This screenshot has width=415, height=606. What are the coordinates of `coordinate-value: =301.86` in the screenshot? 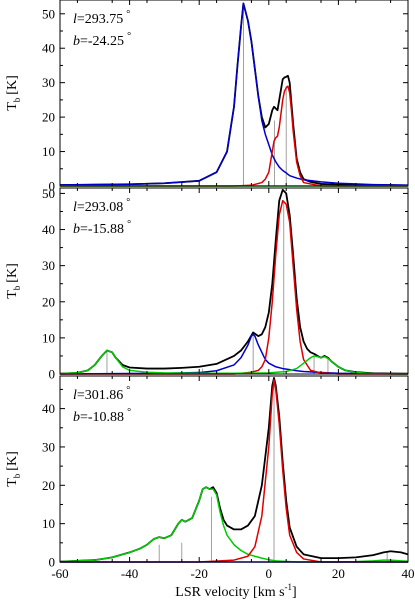 It's located at (100, 395).